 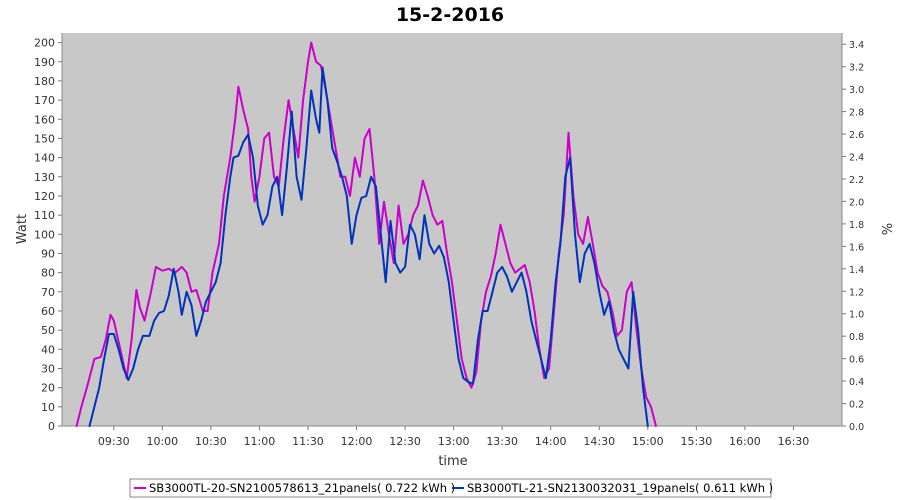 What do you see at coordinates (856, 270) in the screenshot?
I see `y2-tick-label: 1.4` at bounding box center [856, 270].